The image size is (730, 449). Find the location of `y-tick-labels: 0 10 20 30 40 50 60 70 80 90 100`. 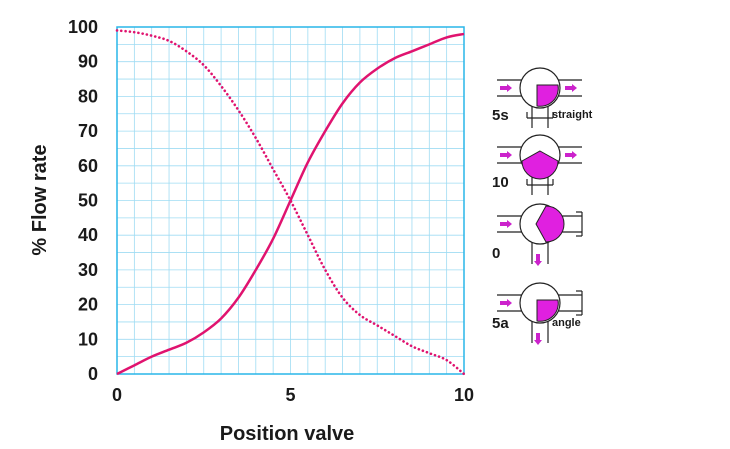

y-tick-labels: 0 10 20 30 40 50 60 70 80 90 100 is located at coordinates (83, 200).